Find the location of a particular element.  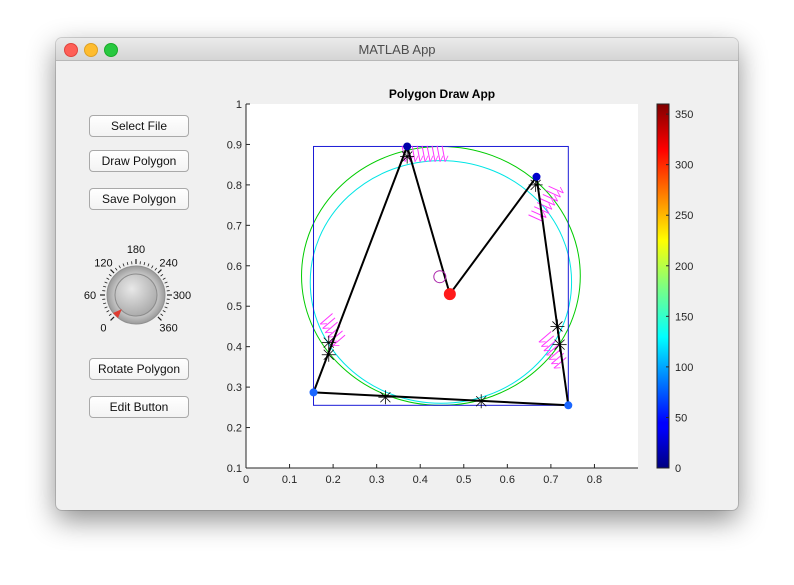

x-tick-label: 0.1 is located at coordinates (289, 480).